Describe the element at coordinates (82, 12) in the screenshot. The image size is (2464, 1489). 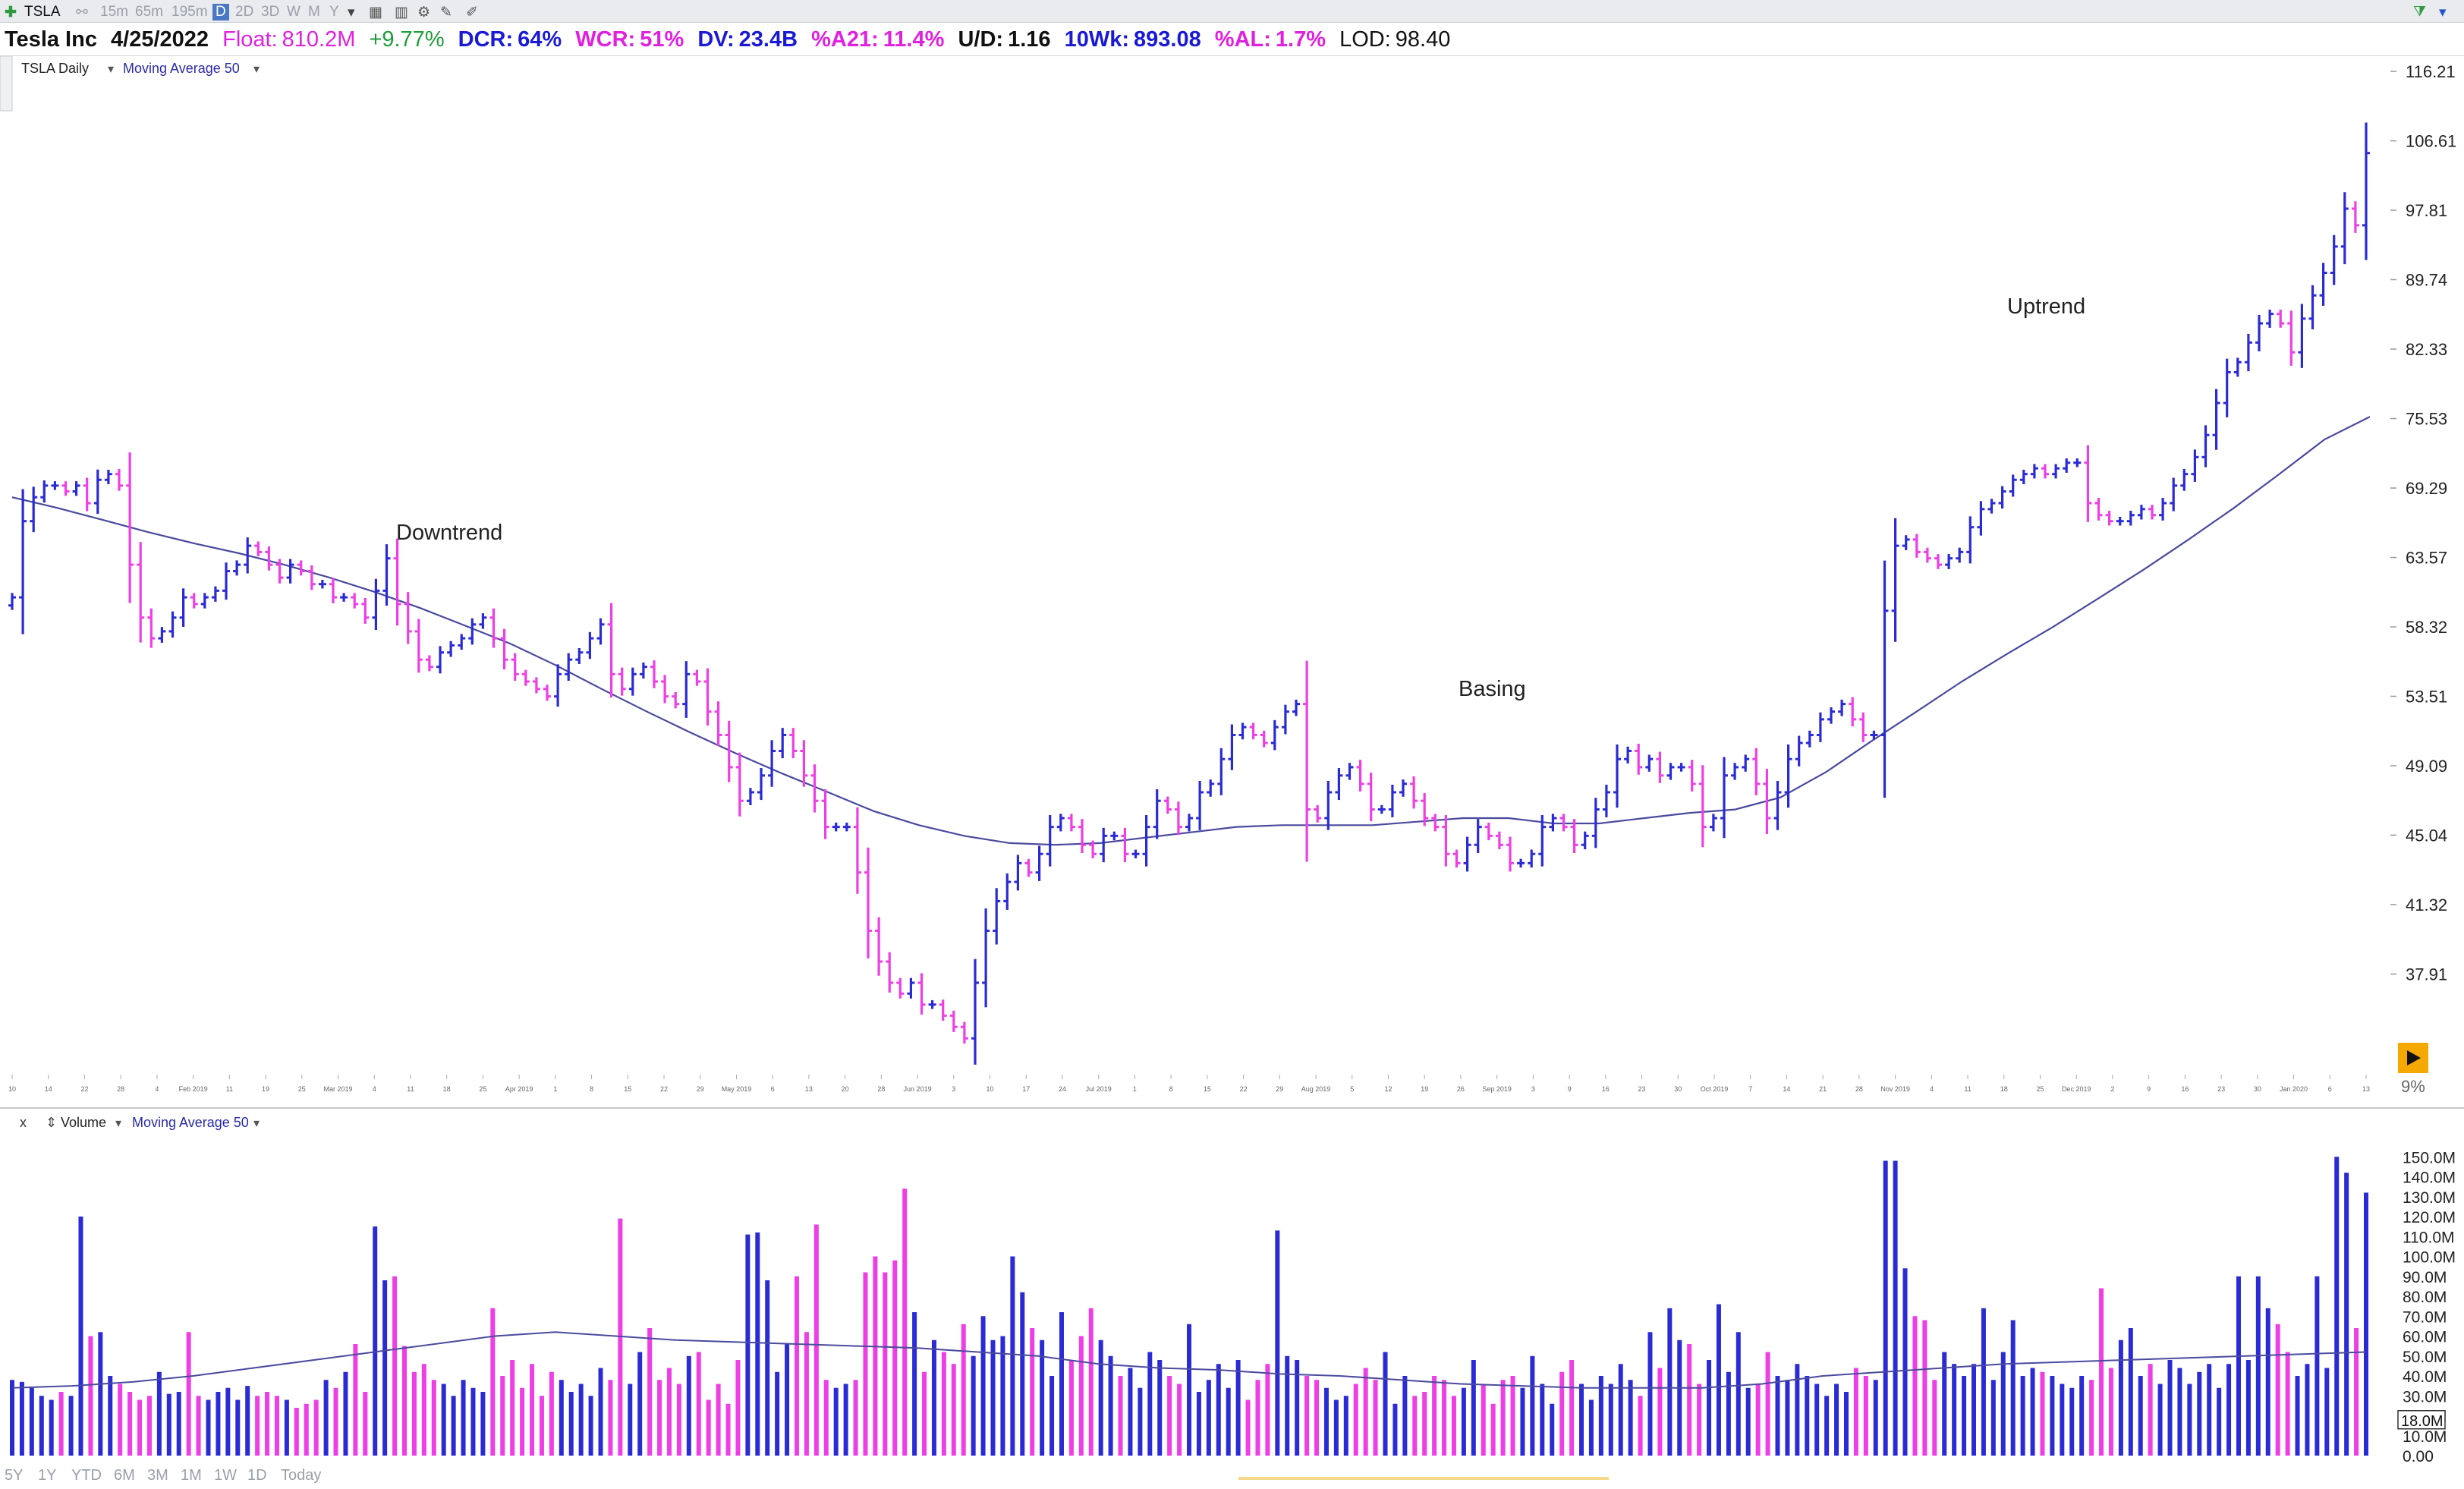
I see `link-icon: ⚯` at that location.